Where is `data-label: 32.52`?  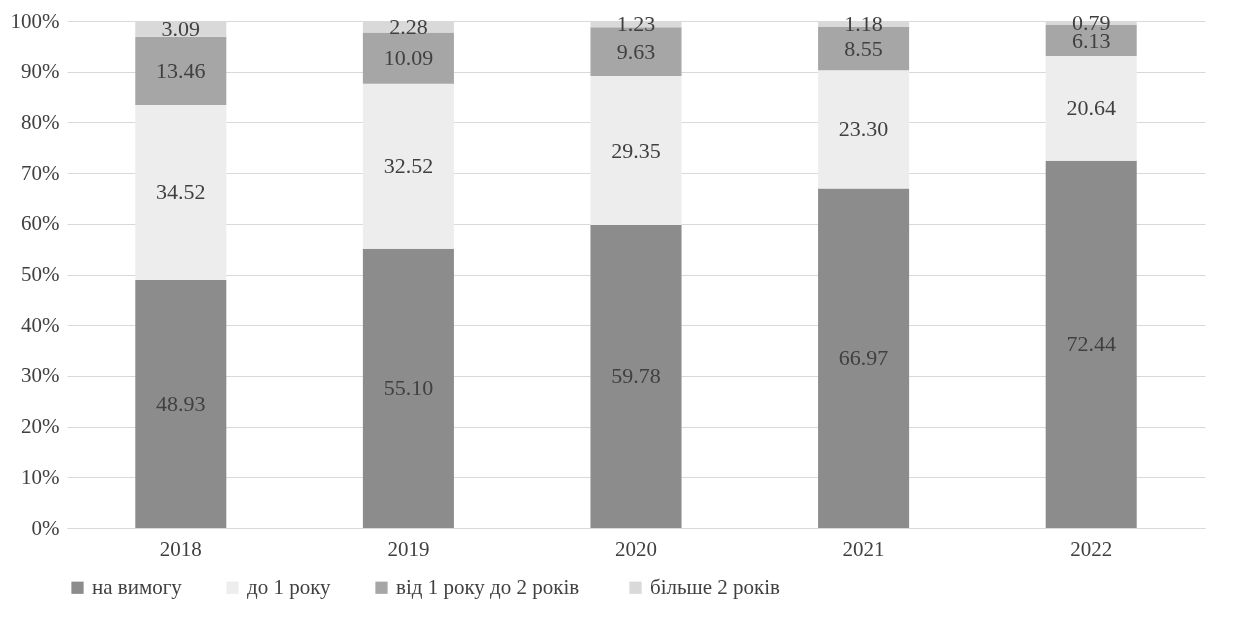
data-label: 32.52 is located at coordinates (408, 166).